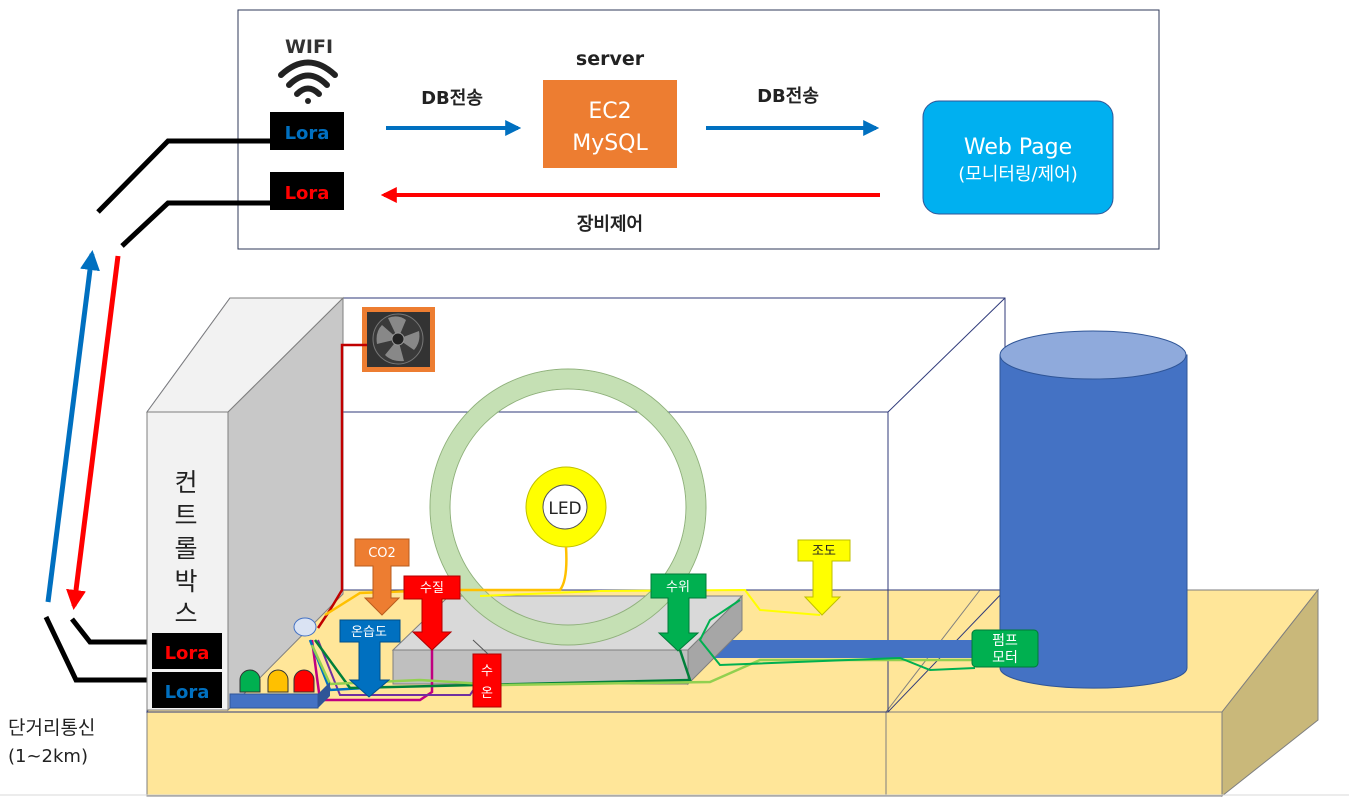 Image resolution: width=1349 pixels, height=802 pixels. What do you see at coordinates (187, 653) in the screenshot?
I see `lora-bottom-1-label: Lora` at bounding box center [187, 653].